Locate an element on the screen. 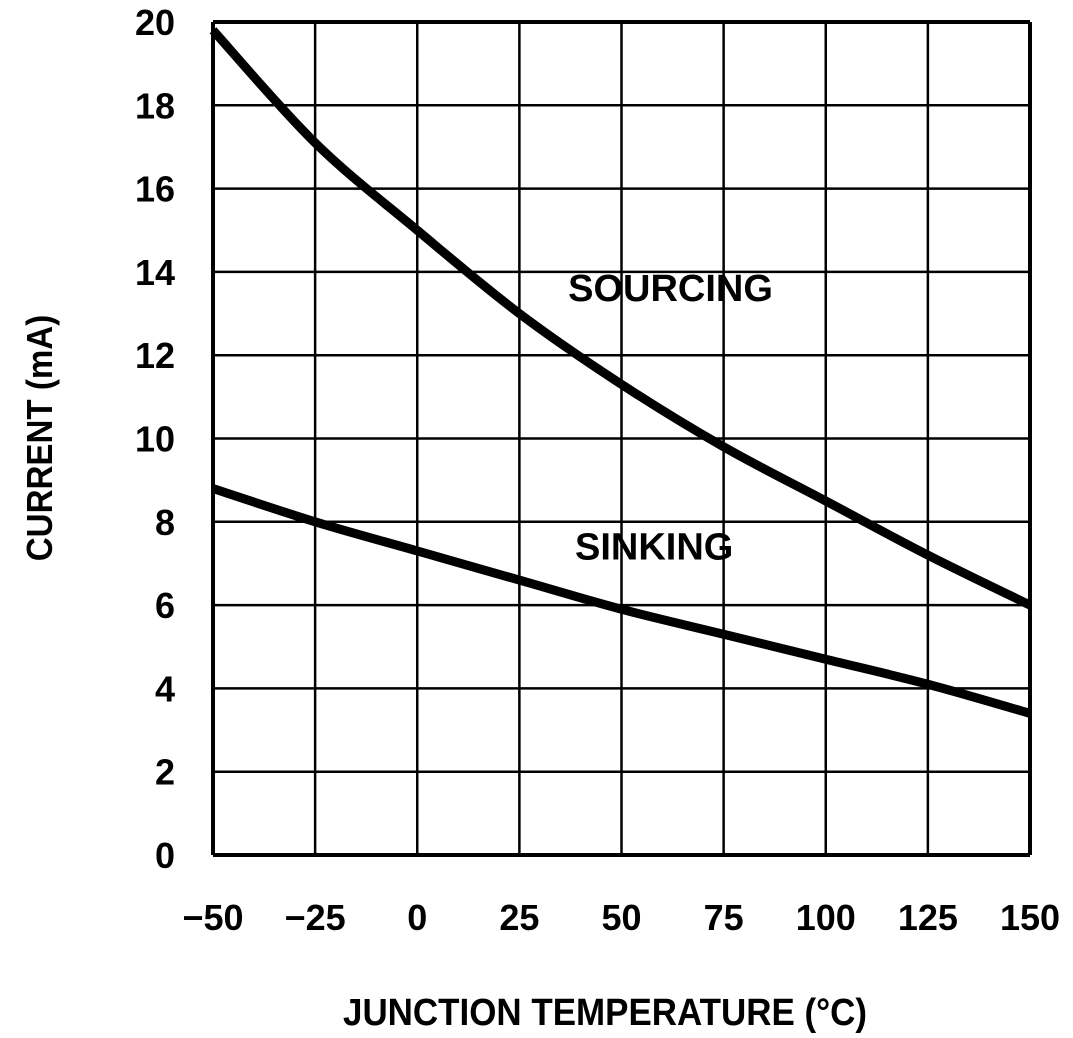 This screenshot has height=1038, width=1073. x-tick-label: 150 is located at coordinates (1030, 917).